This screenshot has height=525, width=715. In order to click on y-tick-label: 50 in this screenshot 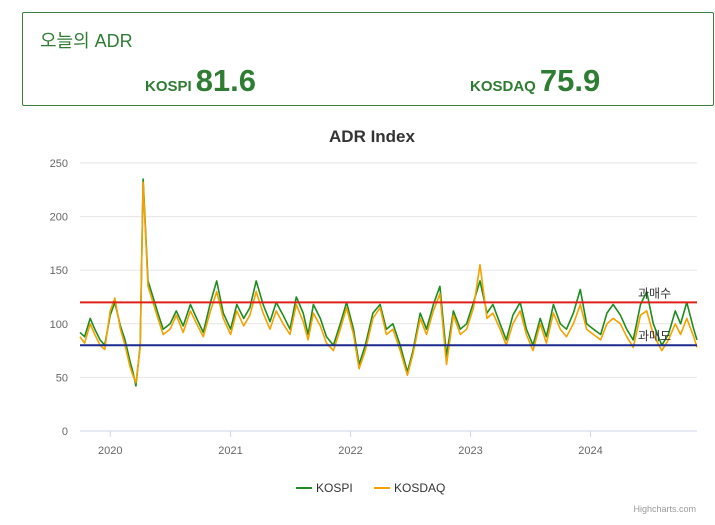, I will do `click(62, 378)`.